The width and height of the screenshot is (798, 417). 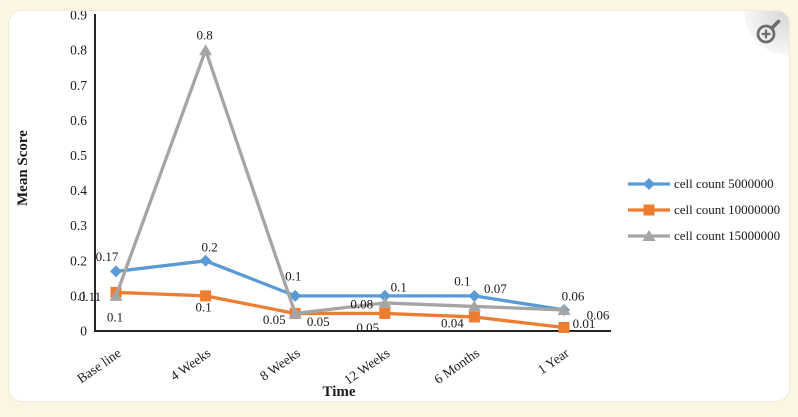 I want to click on y-axis-title: Mean Score, so click(x=23, y=168).